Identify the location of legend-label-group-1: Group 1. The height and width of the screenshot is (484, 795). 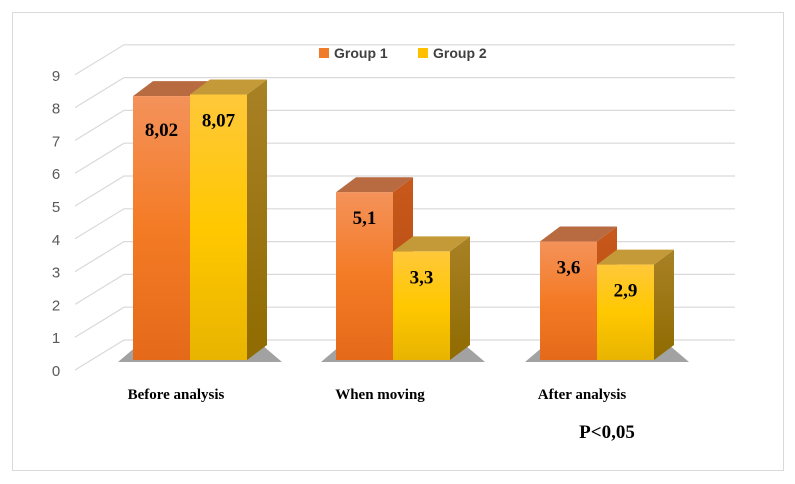
(361, 53).